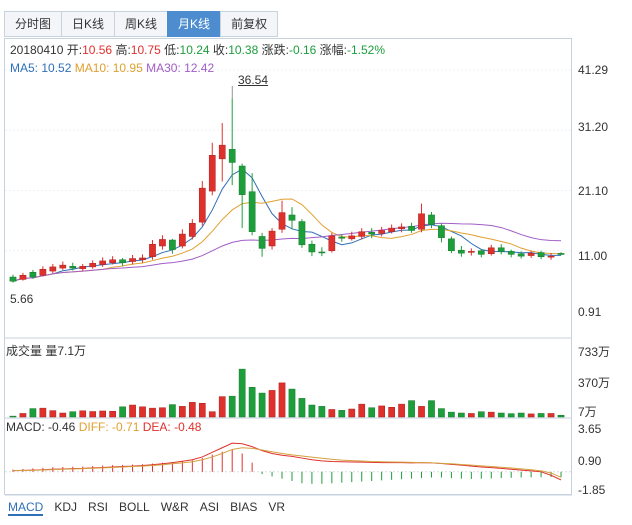  I want to click on tab-indicator: VR, so click(277, 507).